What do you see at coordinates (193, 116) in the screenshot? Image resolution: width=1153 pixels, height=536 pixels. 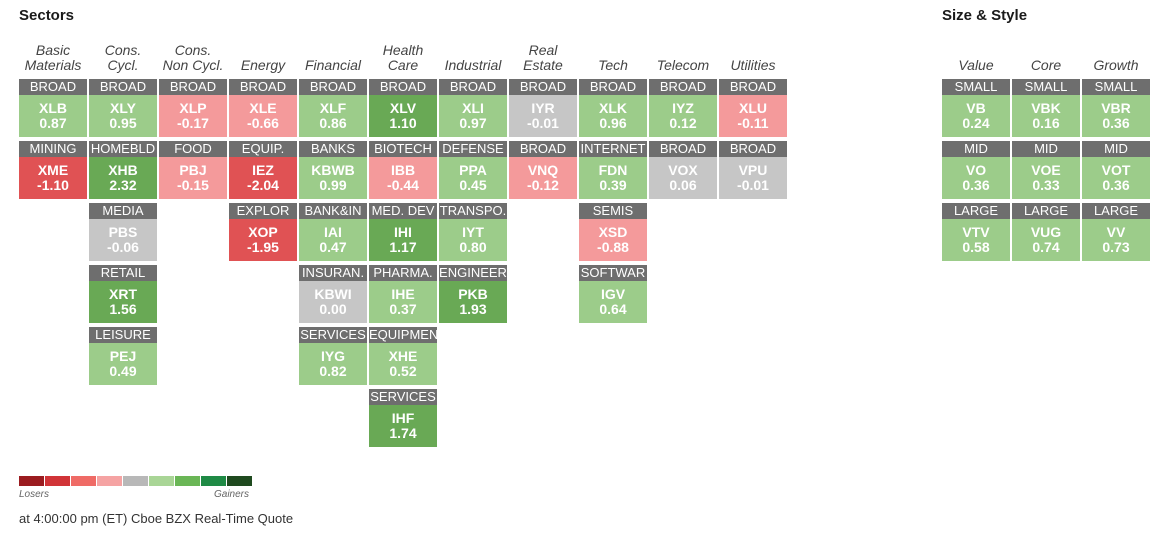 I see `etf-performance-cell: XLP -0.17` at bounding box center [193, 116].